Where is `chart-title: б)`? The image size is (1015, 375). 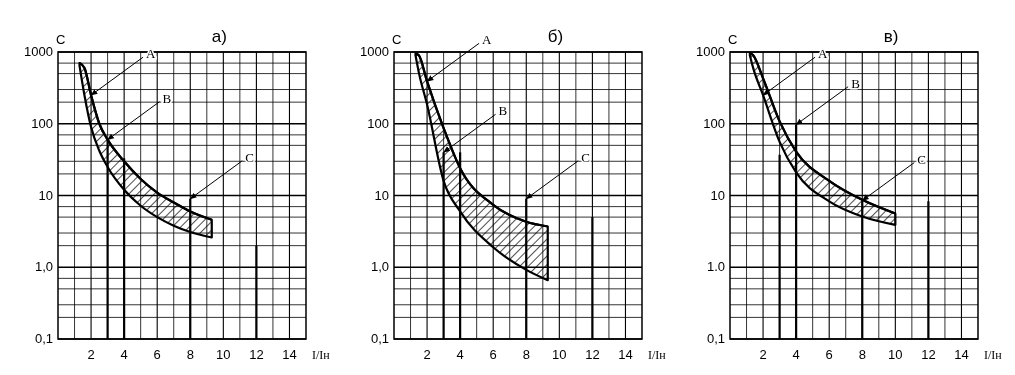
chart-title: б) is located at coordinates (555, 36).